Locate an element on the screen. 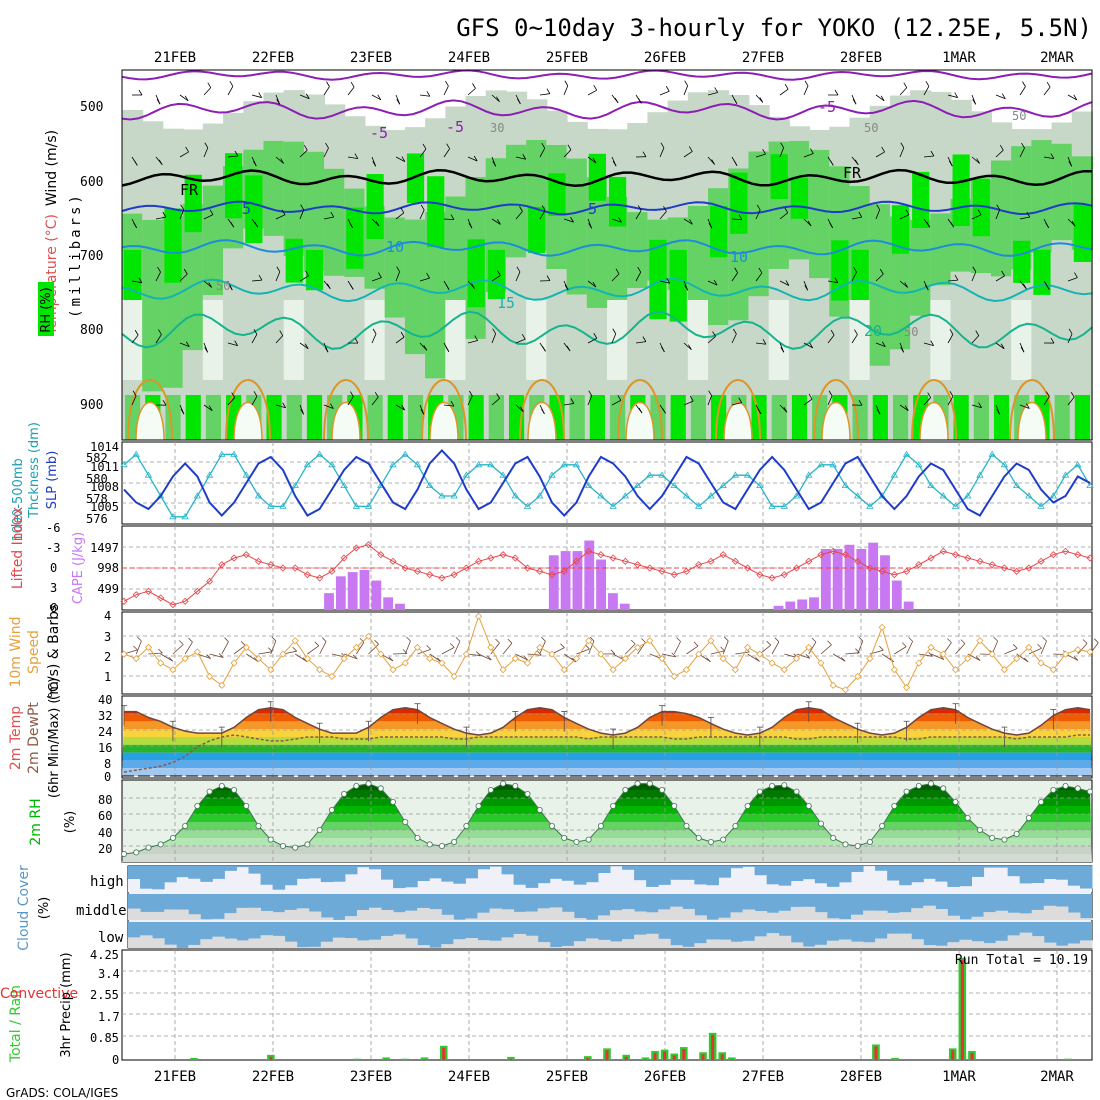 The image size is (1100, 1100). rh2m-panel is located at coordinates (607, 821).